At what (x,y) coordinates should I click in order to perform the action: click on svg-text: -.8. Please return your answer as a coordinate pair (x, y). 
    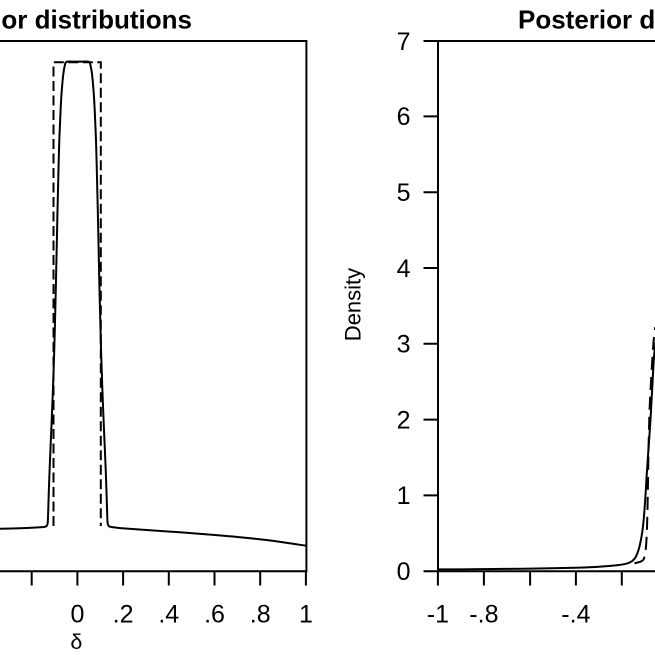
    Looking at the image, I should click on (483, 615).